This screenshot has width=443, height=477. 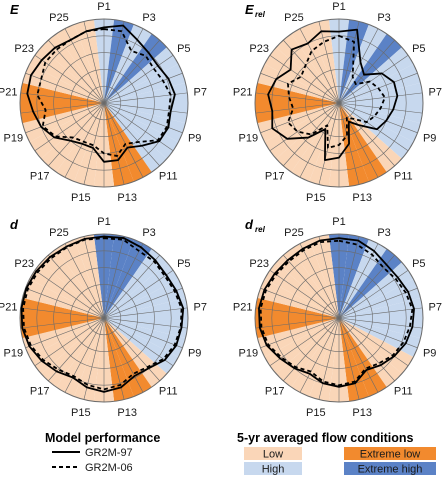 I want to click on sector-p15, so click(x=324, y=360).